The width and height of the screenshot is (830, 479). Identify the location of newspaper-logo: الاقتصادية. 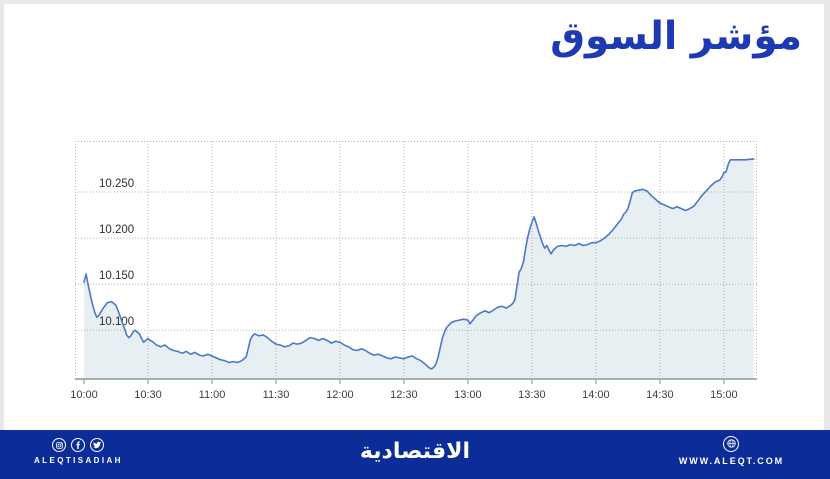
(415, 451).